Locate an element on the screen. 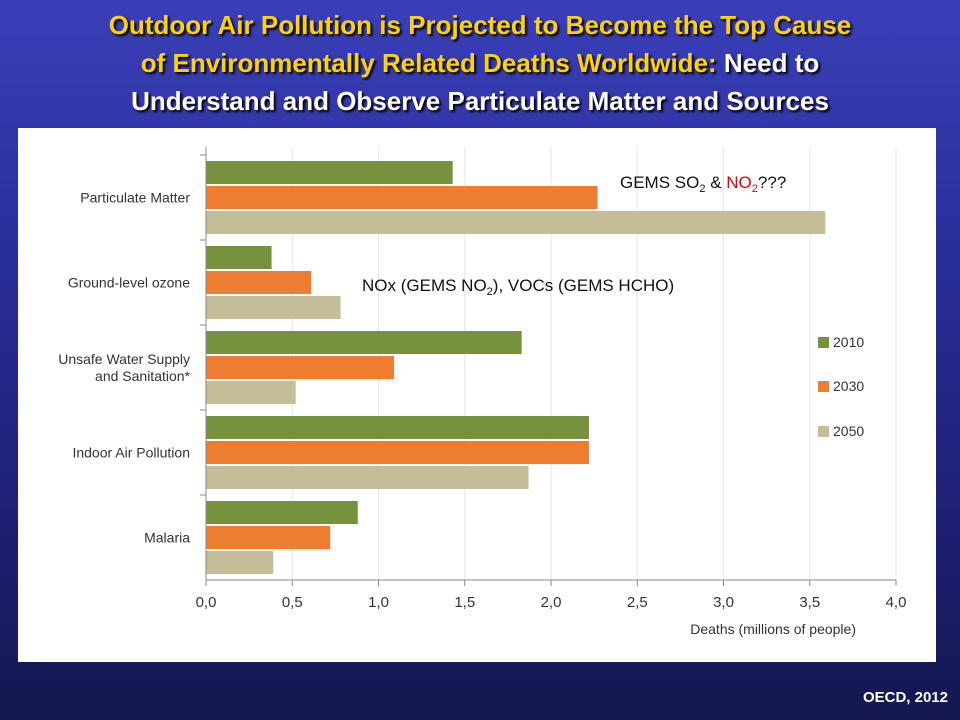 This screenshot has width=960, height=720. x-tick-label: 1,0 is located at coordinates (378, 602).